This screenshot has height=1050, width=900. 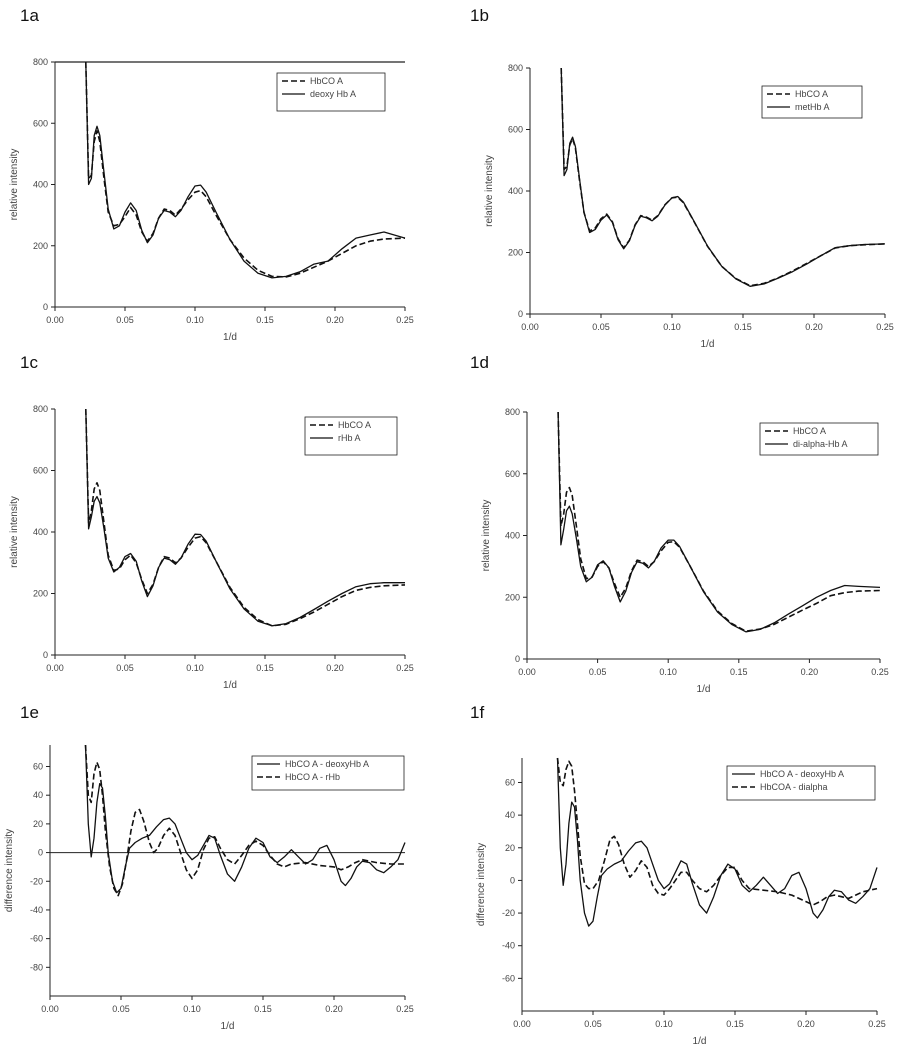 What do you see at coordinates (55, 320) in the screenshot?
I see `x-tick-label-1a-0: 0.00` at bounding box center [55, 320].